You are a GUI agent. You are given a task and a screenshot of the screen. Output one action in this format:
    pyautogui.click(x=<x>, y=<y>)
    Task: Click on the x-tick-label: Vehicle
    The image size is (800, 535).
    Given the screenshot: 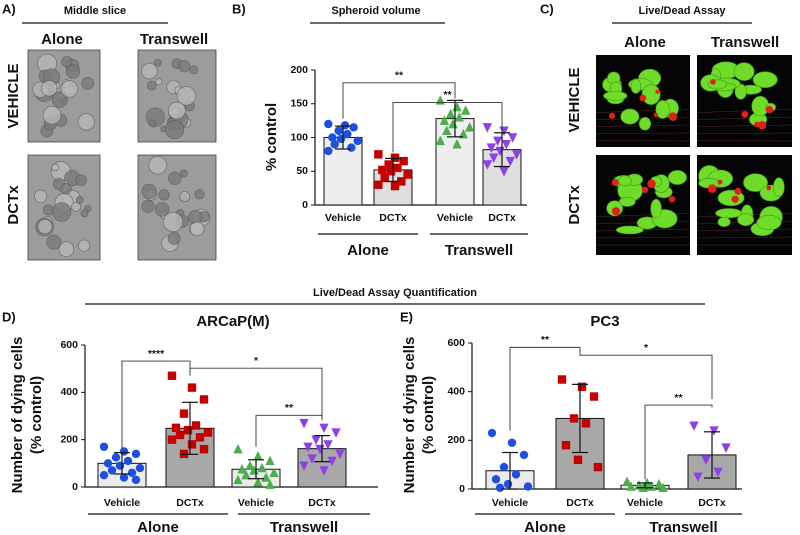 What is the action you would take?
    pyautogui.click(x=122, y=503)
    